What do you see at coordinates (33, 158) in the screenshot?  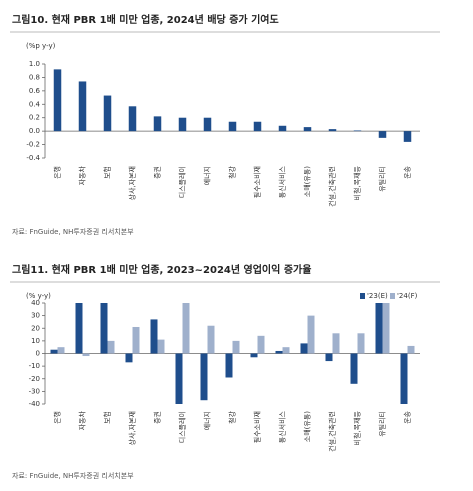 I see `y-tick-label: -0.4` at bounding box center [33, 158].